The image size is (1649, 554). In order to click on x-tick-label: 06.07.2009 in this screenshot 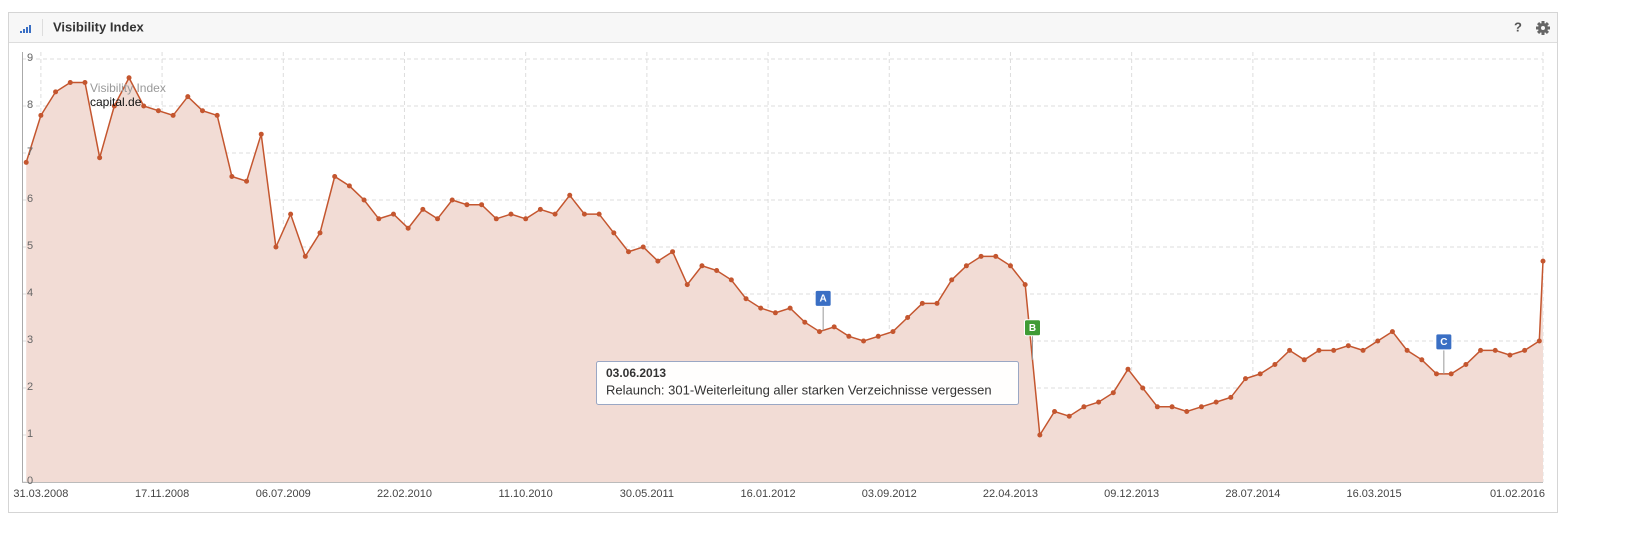, I will do `click(283, 494)`.